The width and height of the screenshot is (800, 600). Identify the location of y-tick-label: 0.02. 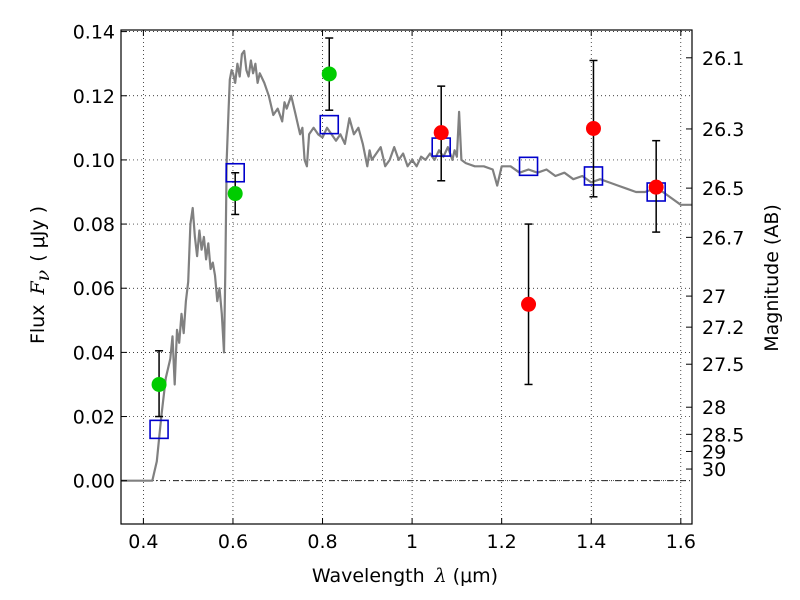
(94, 418).